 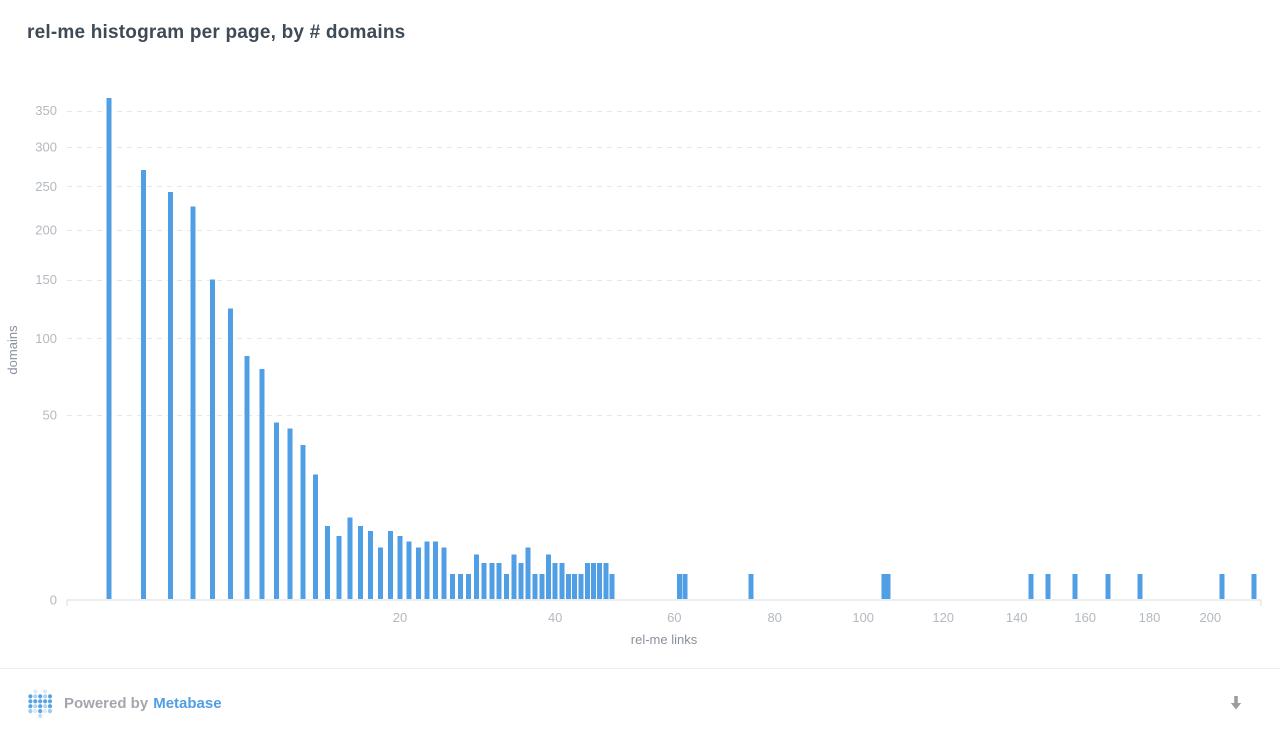 I want to click on x-tick-label: 100, so click(x=863, y=617).